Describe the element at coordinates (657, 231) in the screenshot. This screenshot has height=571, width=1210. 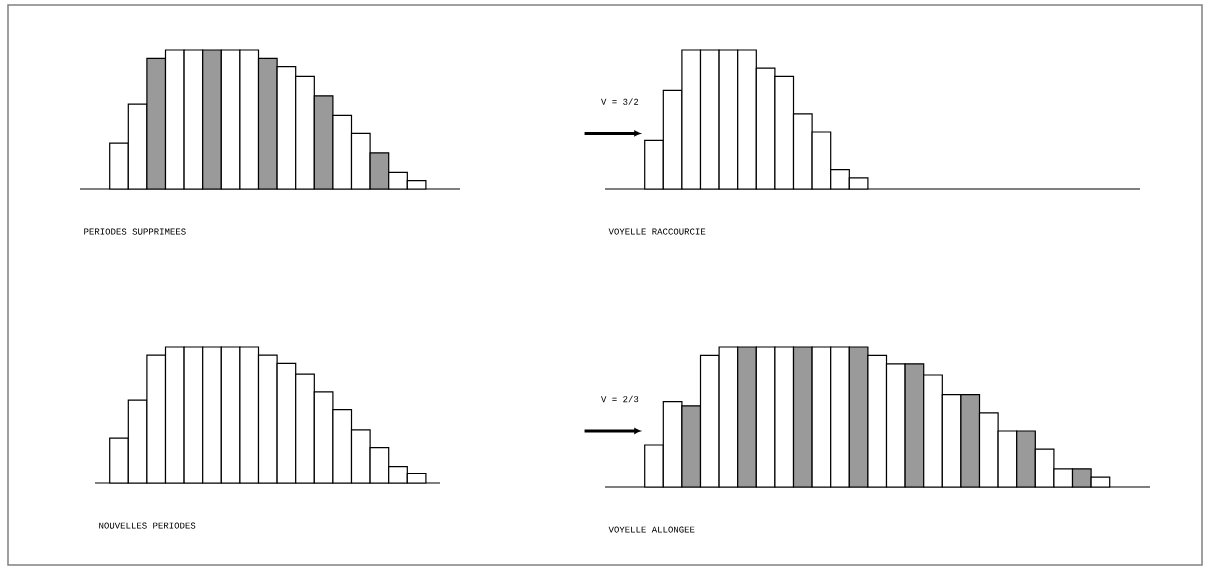
I see `text: VOYELLE RACCOURCIE` at that location.